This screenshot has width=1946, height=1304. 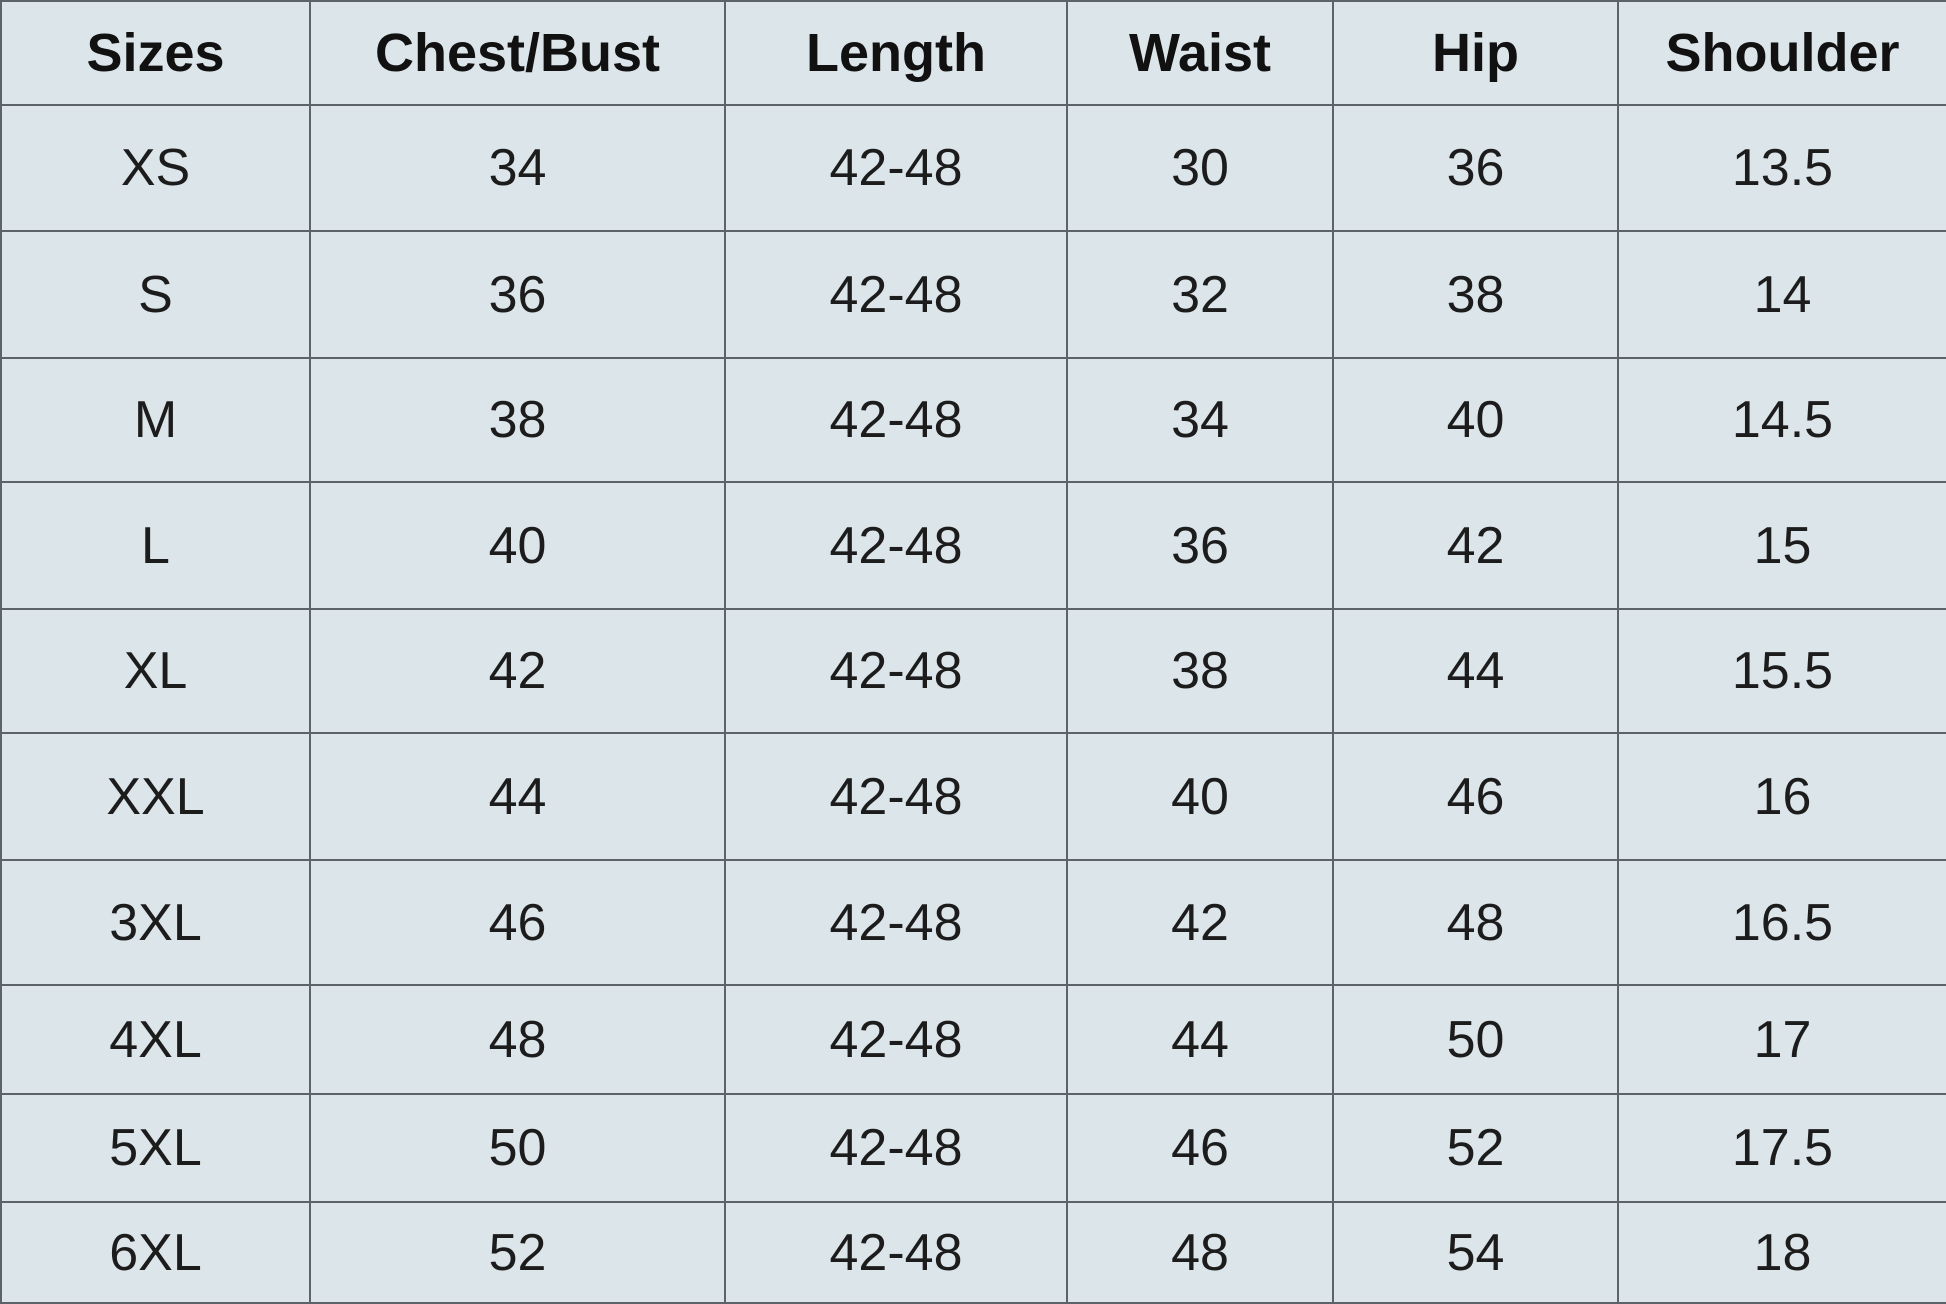 I want to click on measurement-cell: 14, so click(x=1781, y=294).